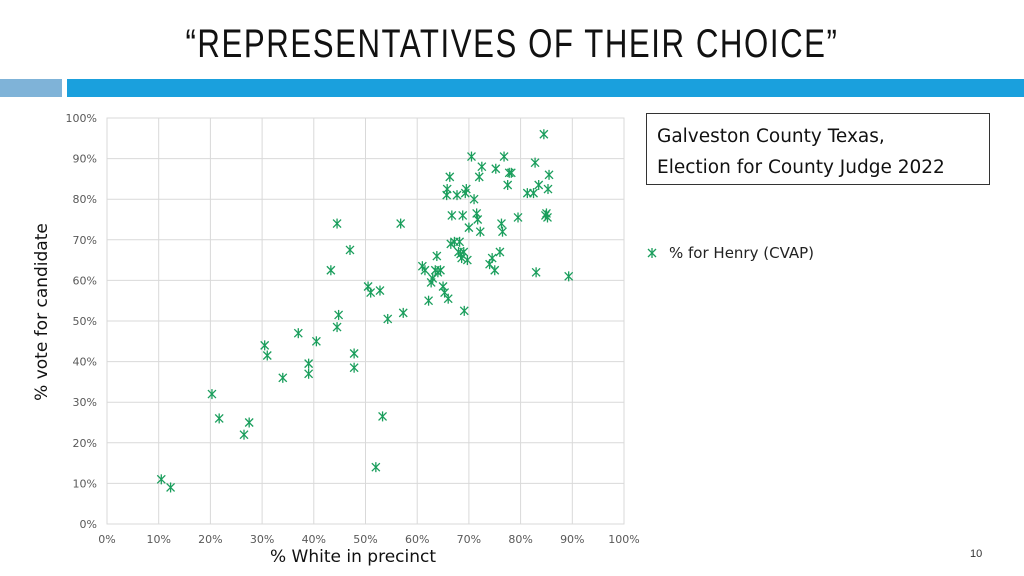  What do you see at coordinates (106, 539) in the screenshot?
I see `x-tick-label: 0%` at bounding box center [106, 539].